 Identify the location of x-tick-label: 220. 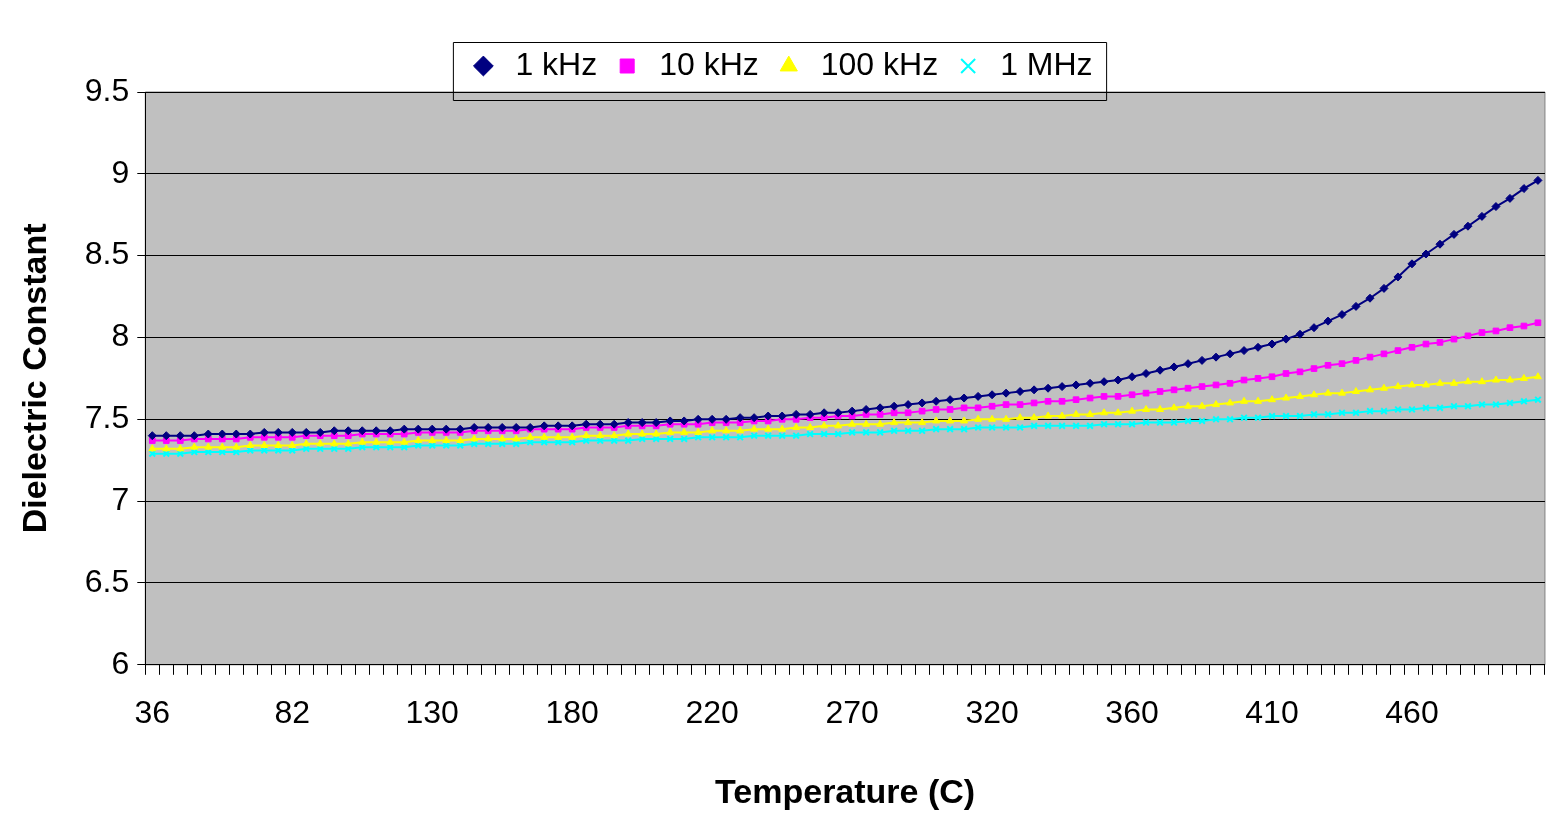
(712, 711).